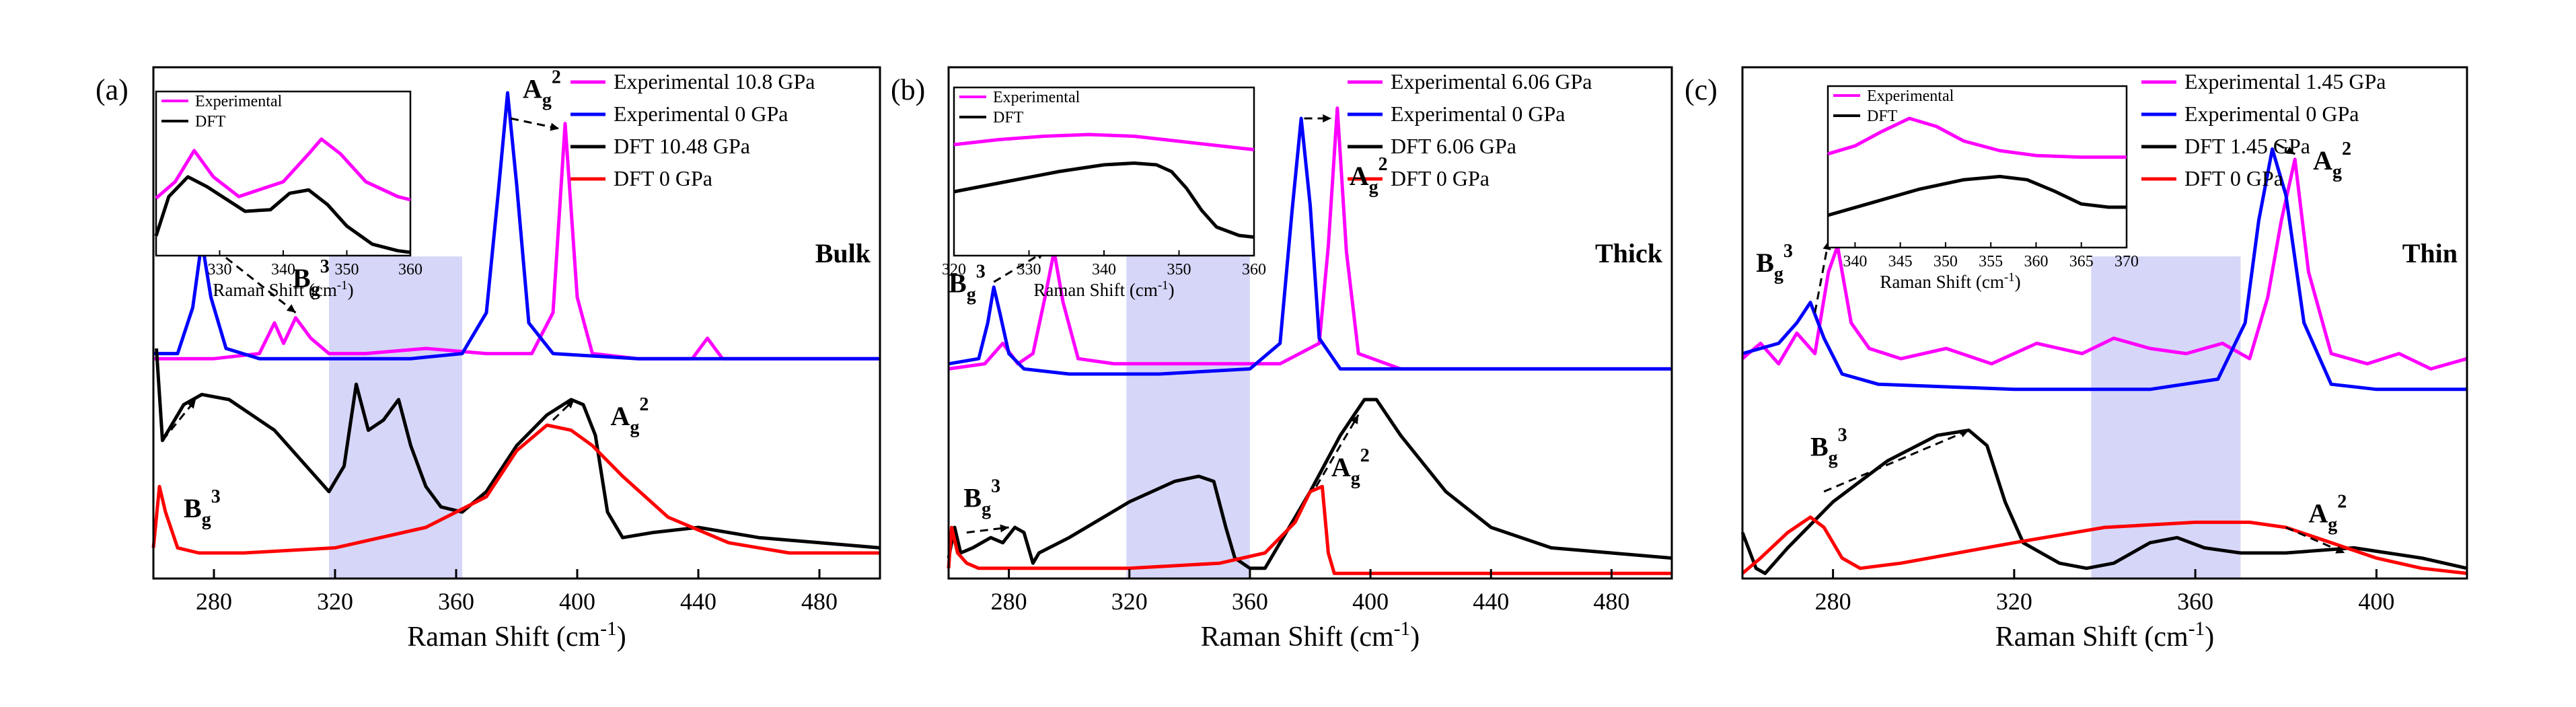  I want to click on sample-label: Thick, so click(1629, 253).